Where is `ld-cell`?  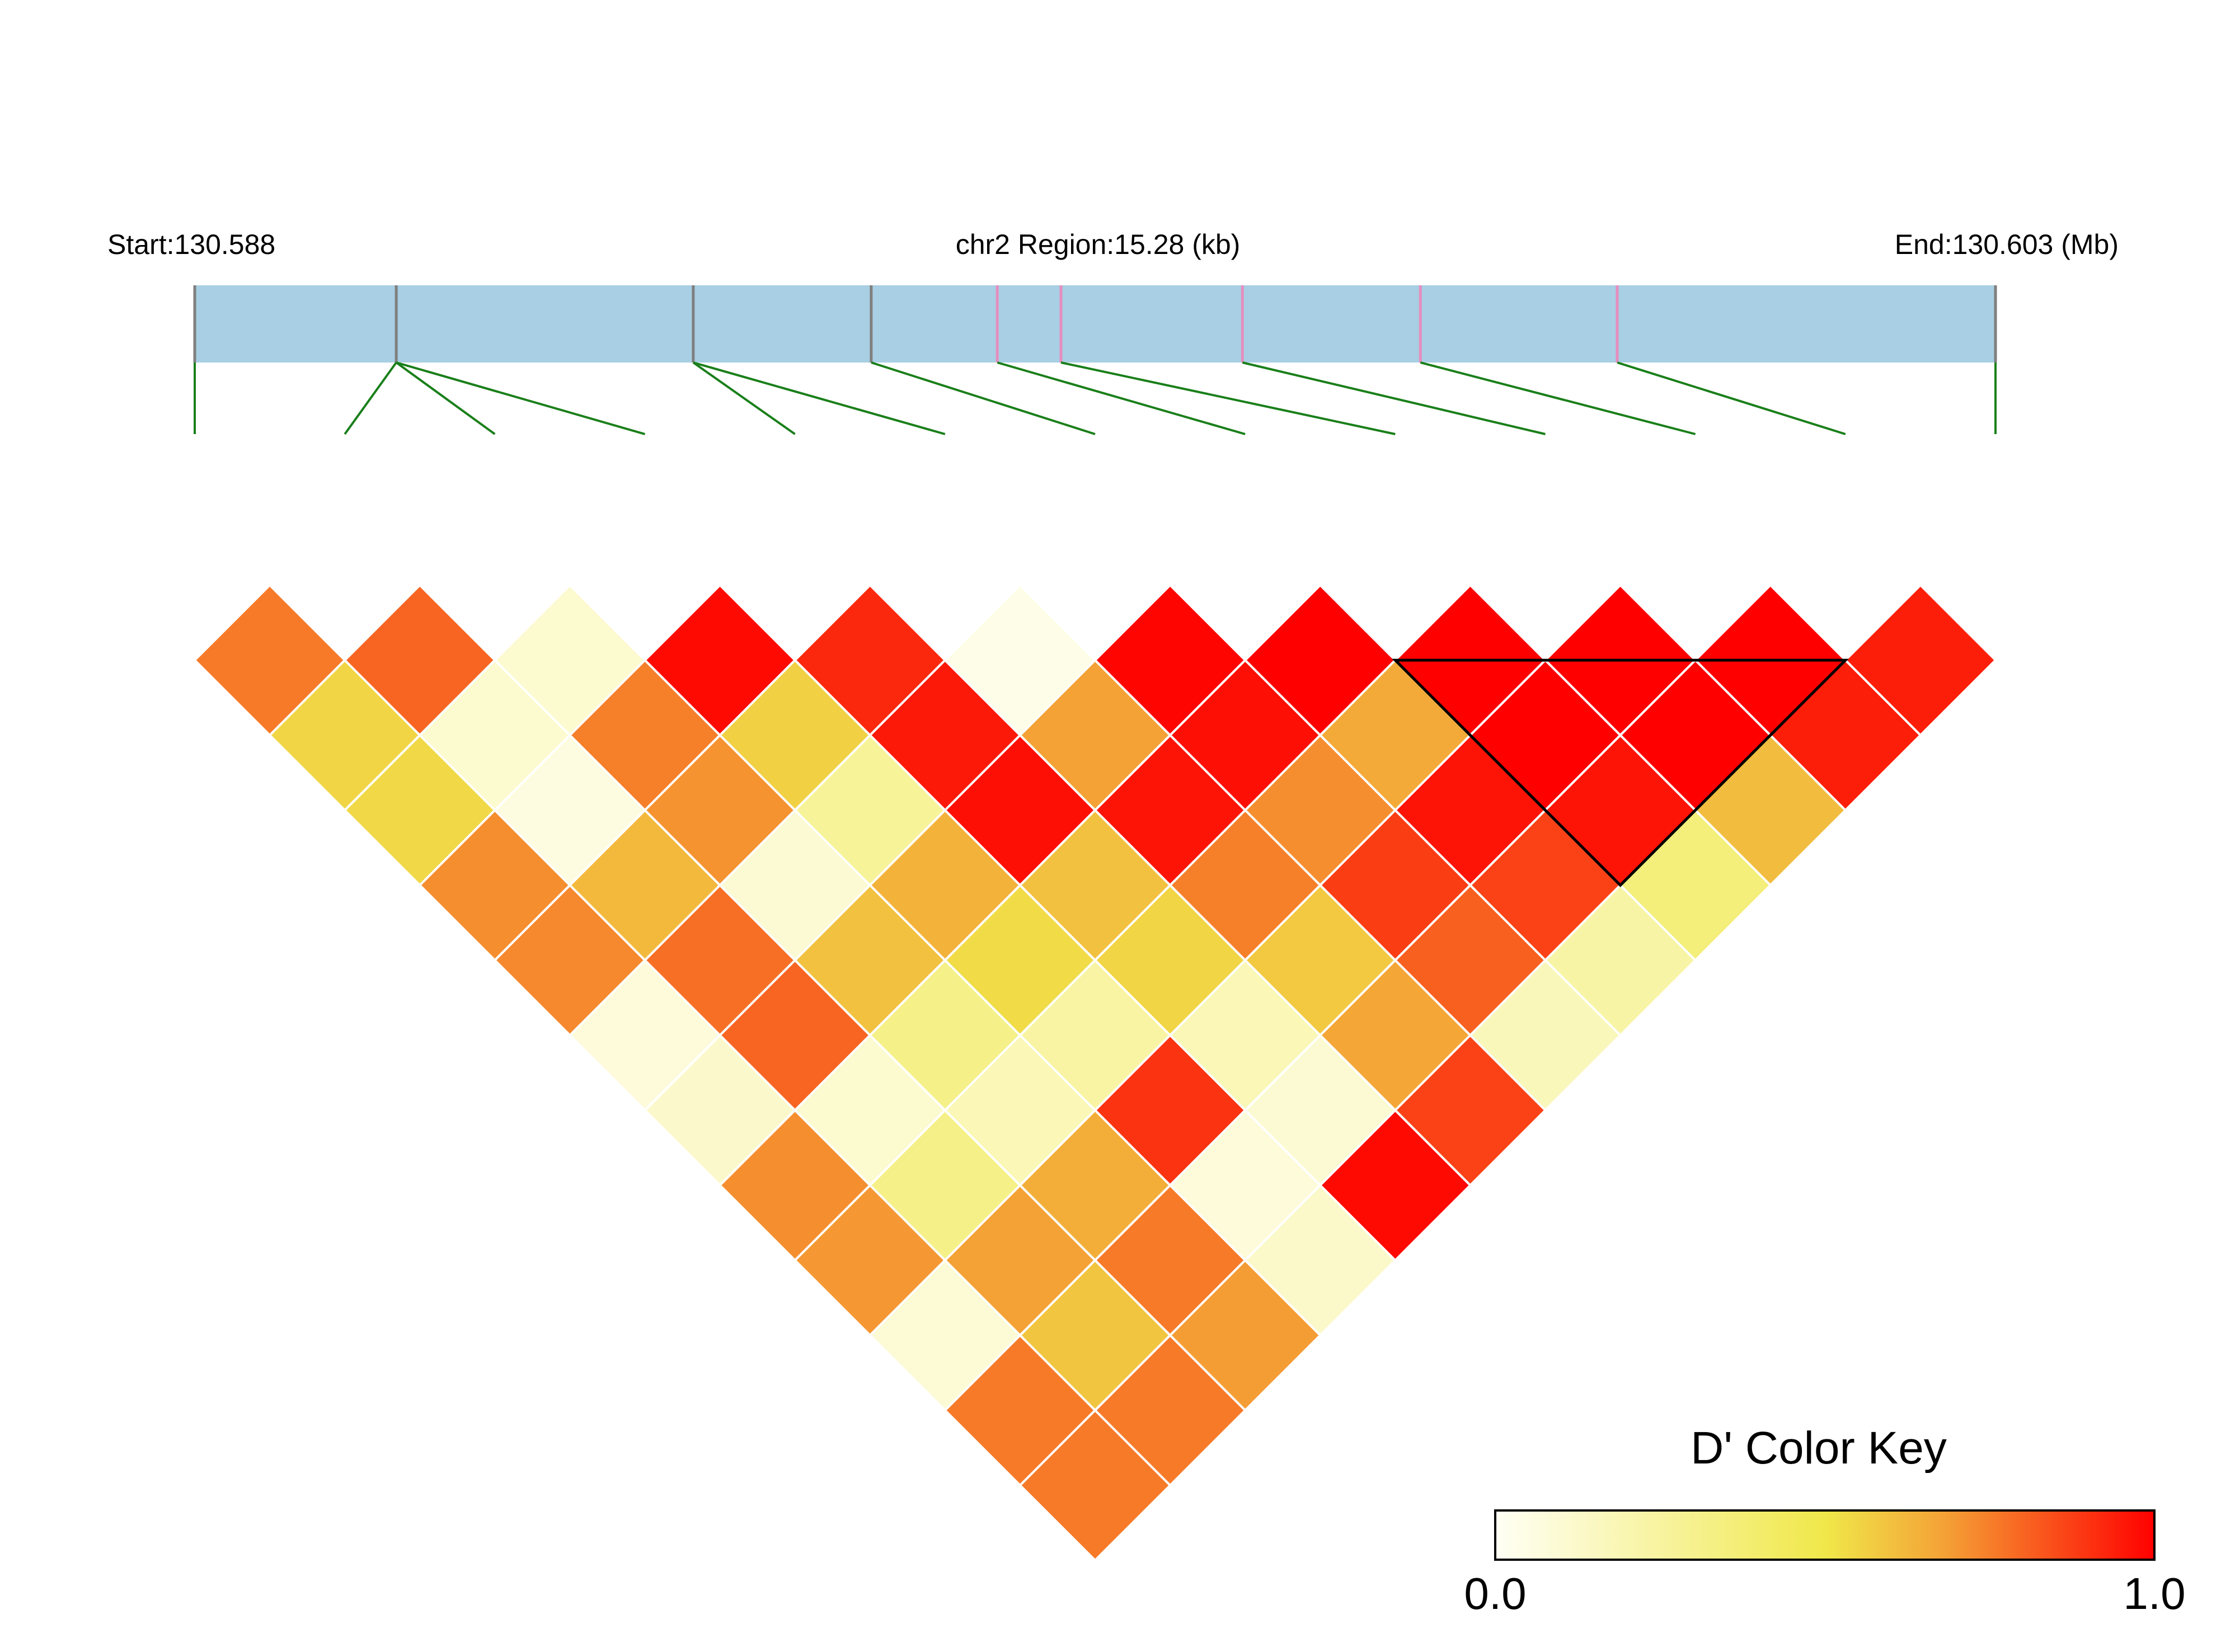 ld-cell is located at coordinates (1920, 660).